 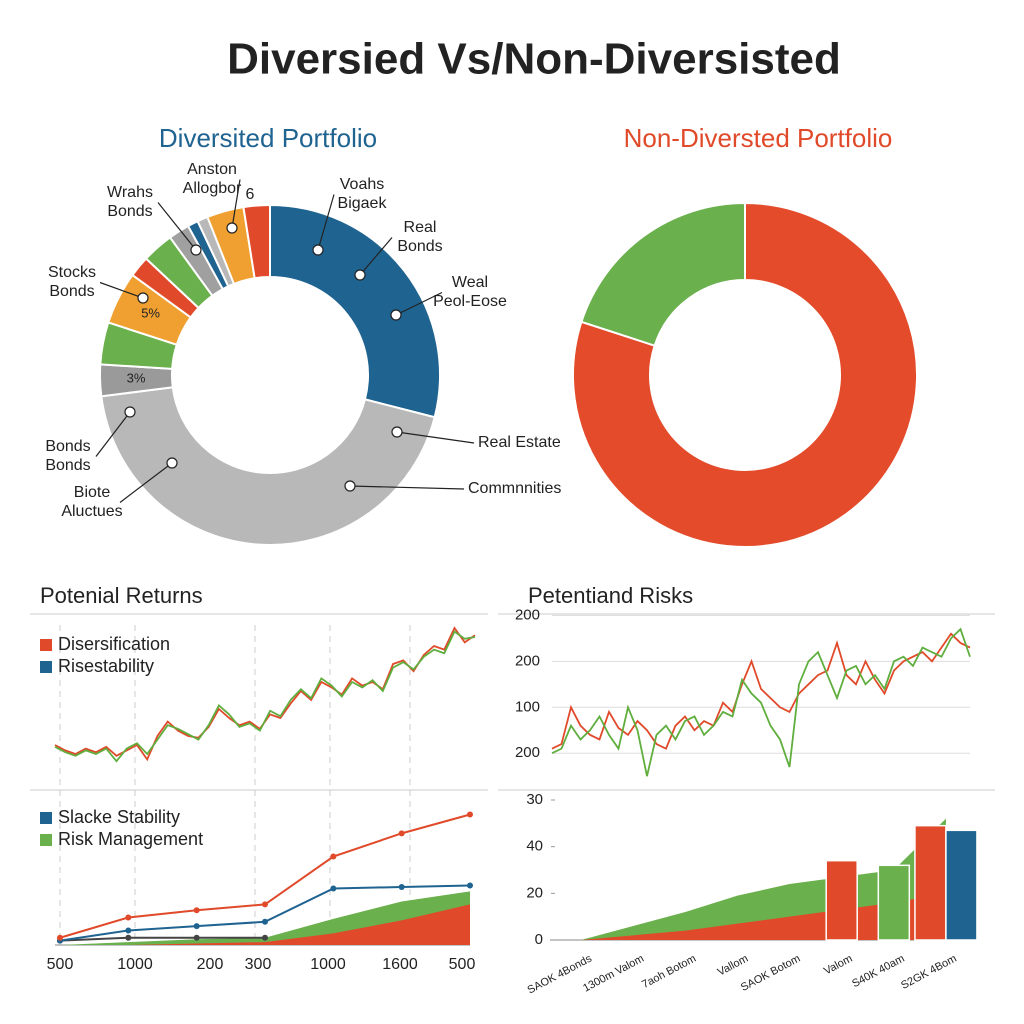 What do you see at coordinates (534, 846) in the screenshot?
I see `y-tick-label: 40` at bounding box center [534, 846].